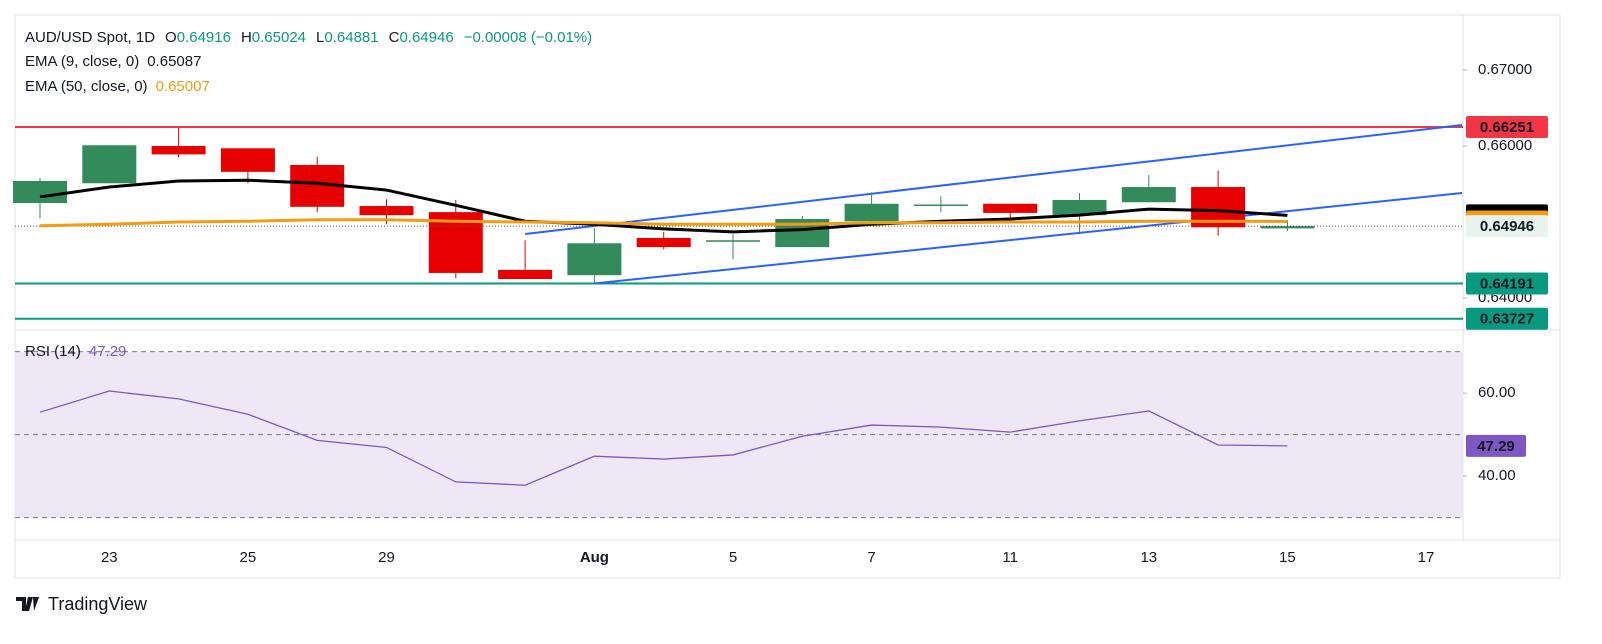 Image resolution: width=1602 pixels, height=644 pixels. I want to click on ema-value: 0.65007, so click(183, 86).